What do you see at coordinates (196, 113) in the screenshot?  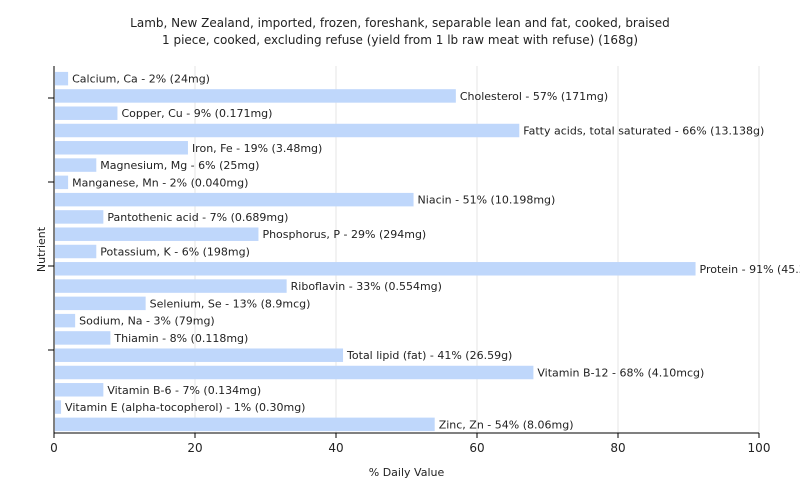 I see `bar-label: Copper, Cu - 9% (0.171mg)` at bounding box center [196, 113].